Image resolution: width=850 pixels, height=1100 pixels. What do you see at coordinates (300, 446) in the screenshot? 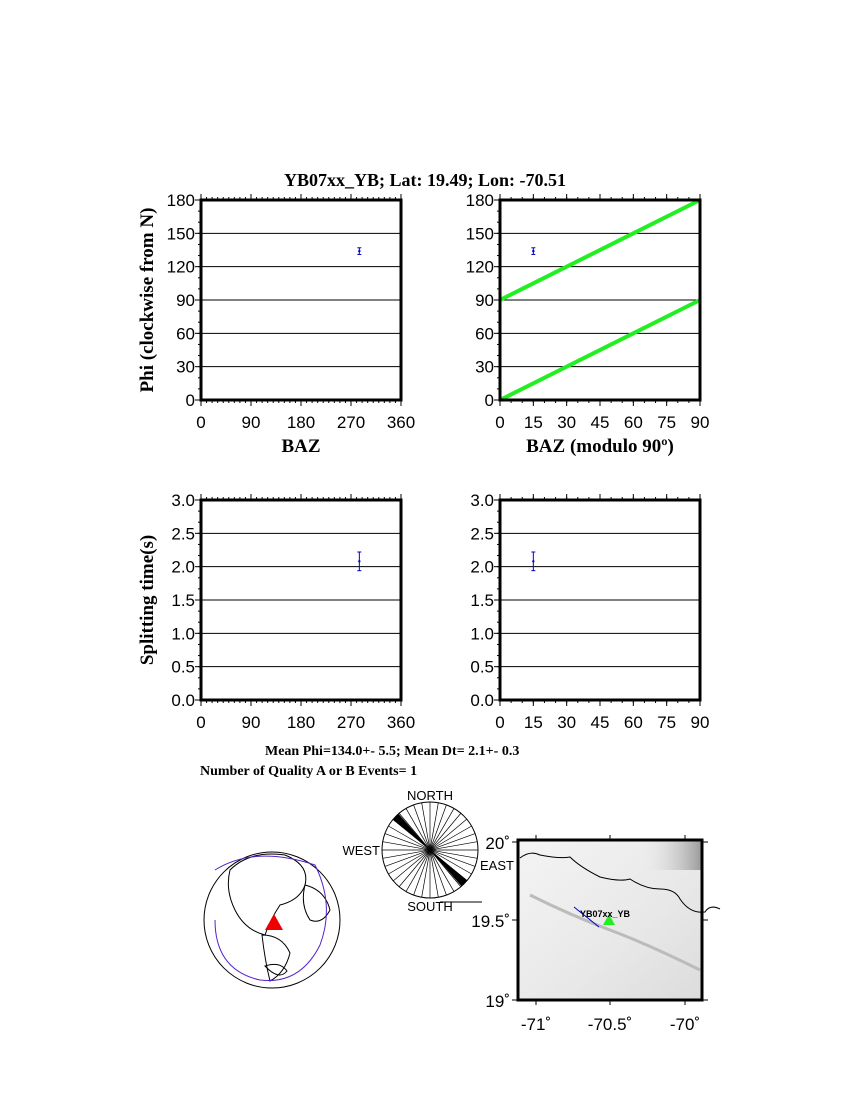
I see `x-axis-label: BAZ` at bounding box center [300, 446].